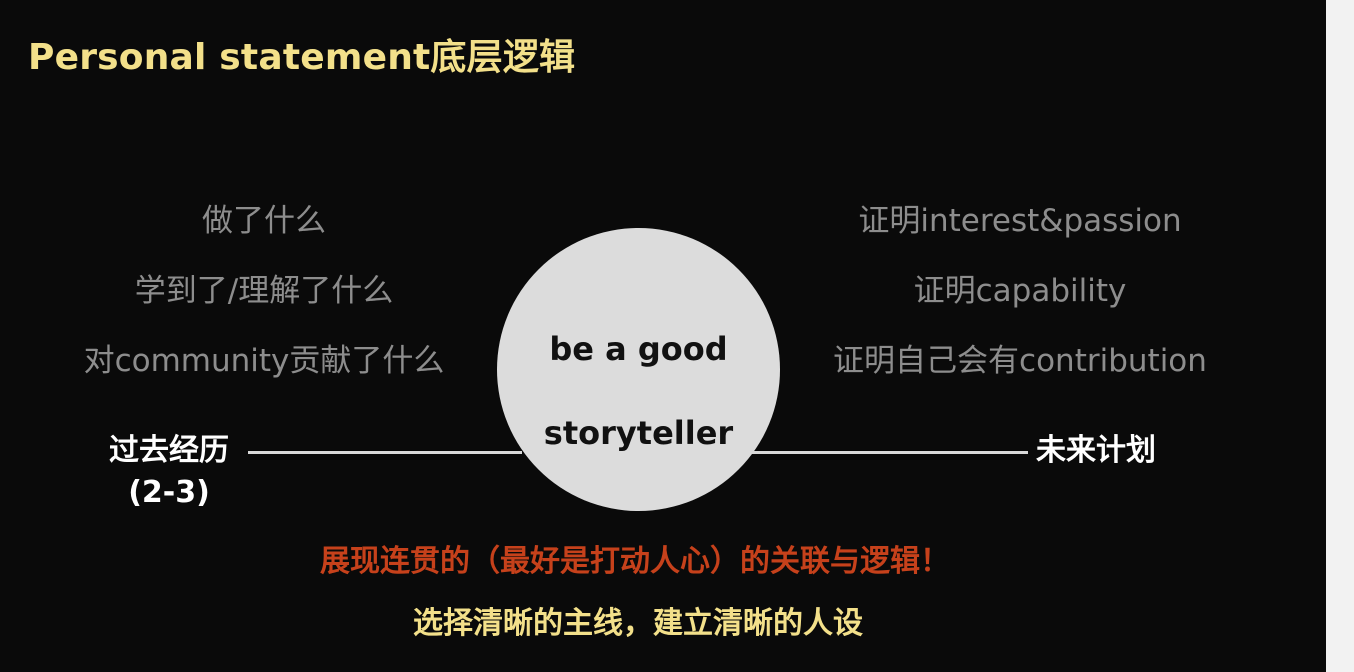 The height and width of the screenshot is (672, 1354). Describe the element at coordinates (1020, 361) in the screenshot. I see `future-point-3: 证明自己会有contribution` at that location.